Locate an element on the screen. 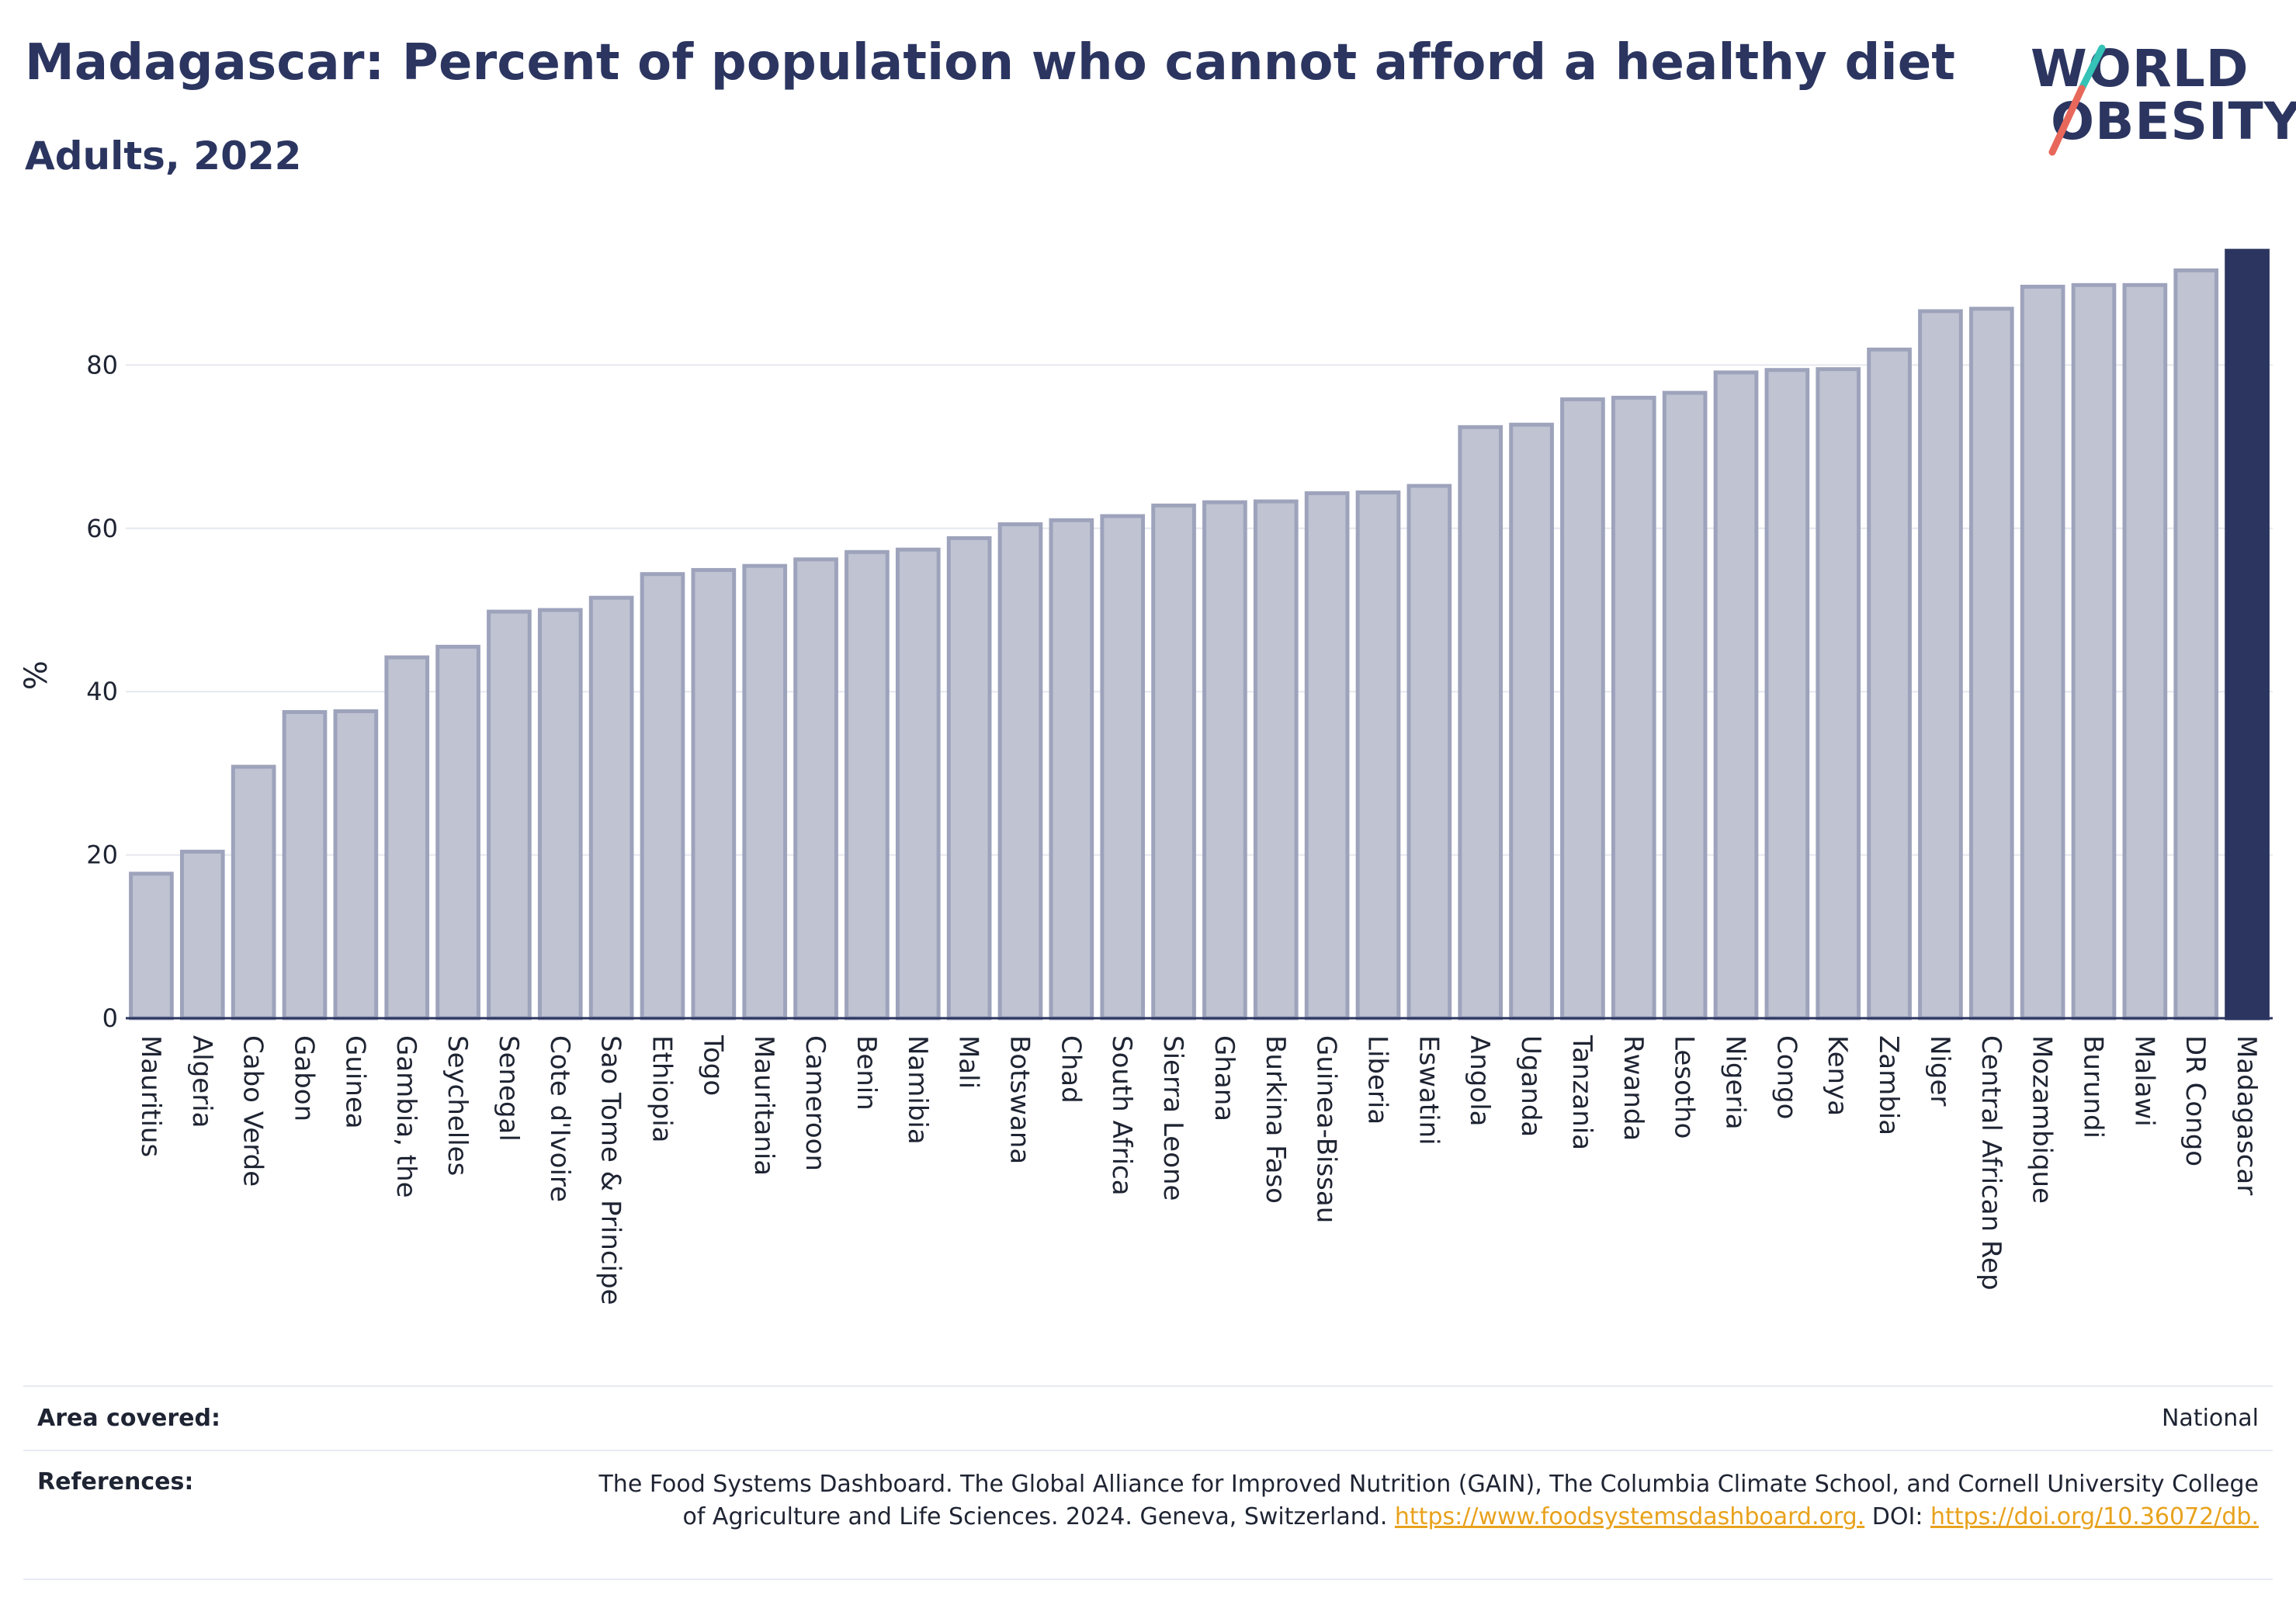 The height and width of the screenshot is (1622, 2296). x-tick-label: Seychelles is located at coordinates (457, 1105).